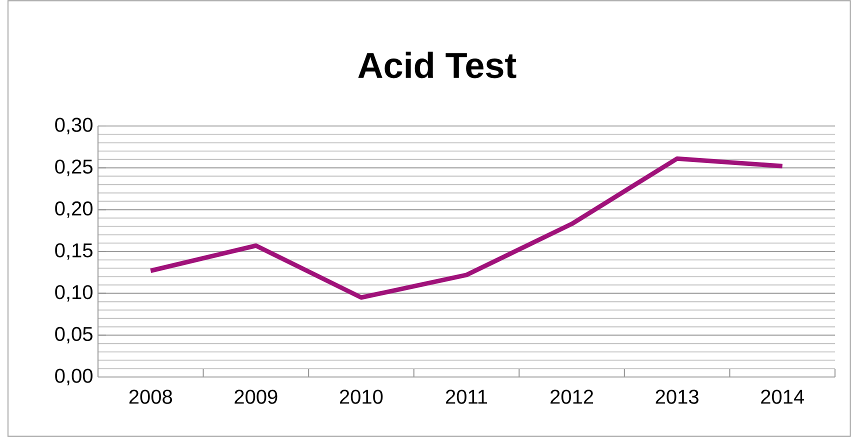 Image resolution: width=851 pixels, height=437 pixels. What do you see at coordinates (256, 397) in the screenshot?
I see `x-tick-label: 2009` at bounding box center [256, 397].